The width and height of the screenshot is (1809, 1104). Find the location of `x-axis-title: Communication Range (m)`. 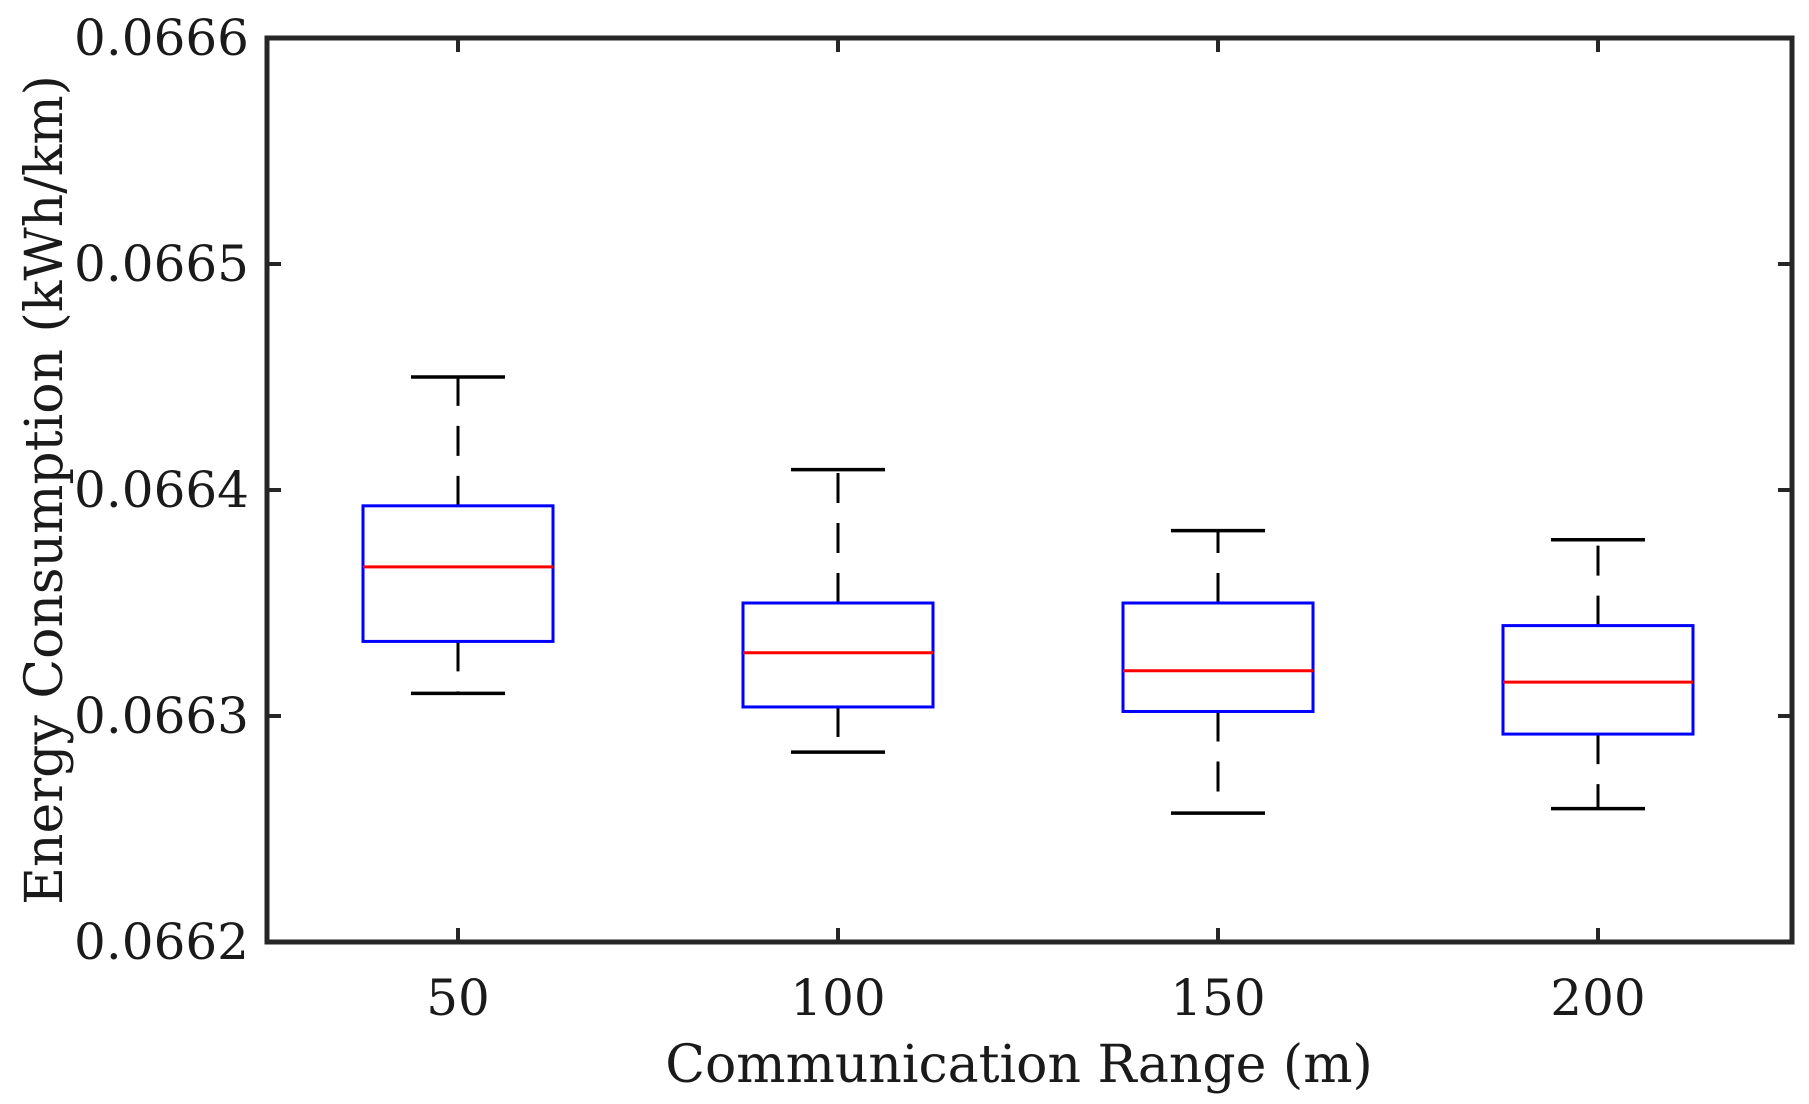

x-axis-title: Communication Range (m) is located at coordinates (1019, 1065).